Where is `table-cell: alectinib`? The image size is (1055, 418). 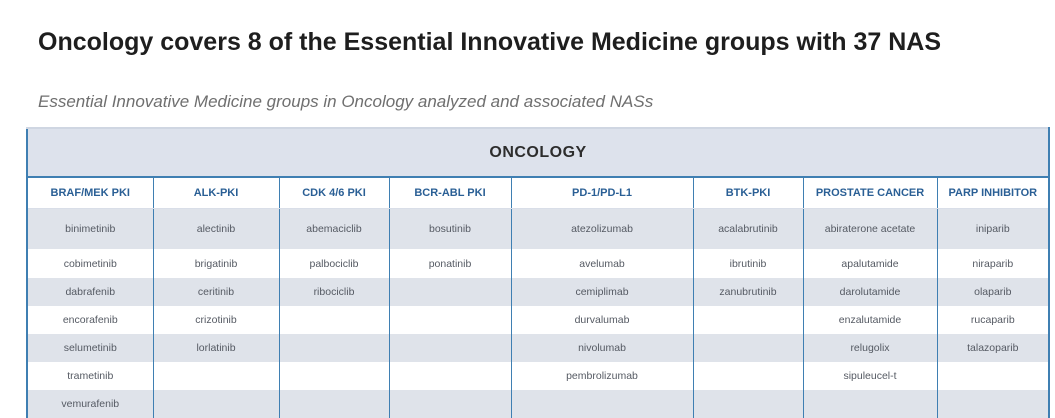 table-cell: alectinib is located at coordinates (216, 228).